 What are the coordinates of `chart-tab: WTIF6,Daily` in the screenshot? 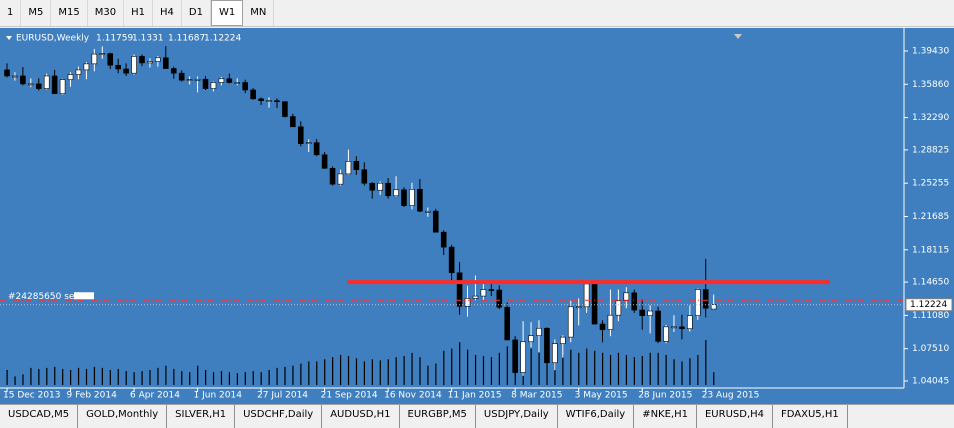 It's located at (596, 416).